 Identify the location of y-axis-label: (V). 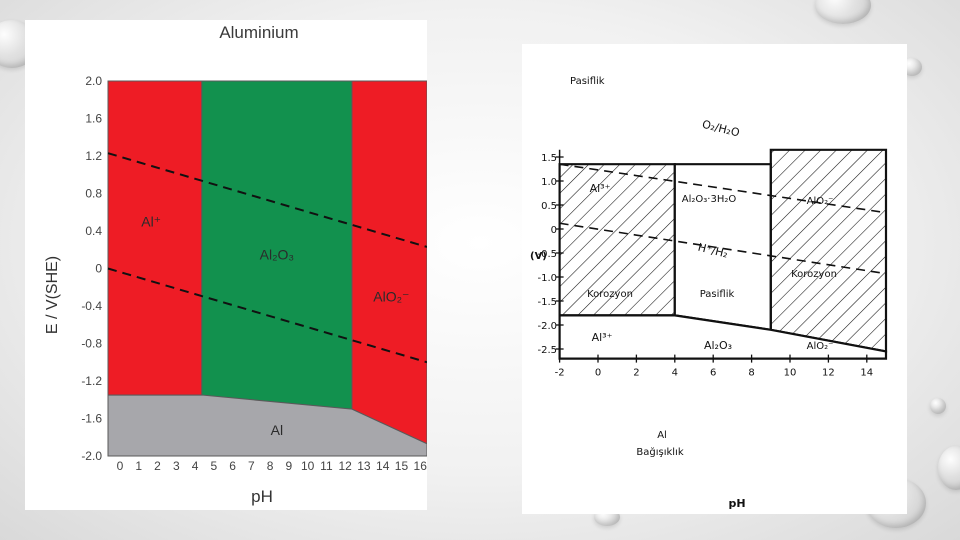
(538, 256).